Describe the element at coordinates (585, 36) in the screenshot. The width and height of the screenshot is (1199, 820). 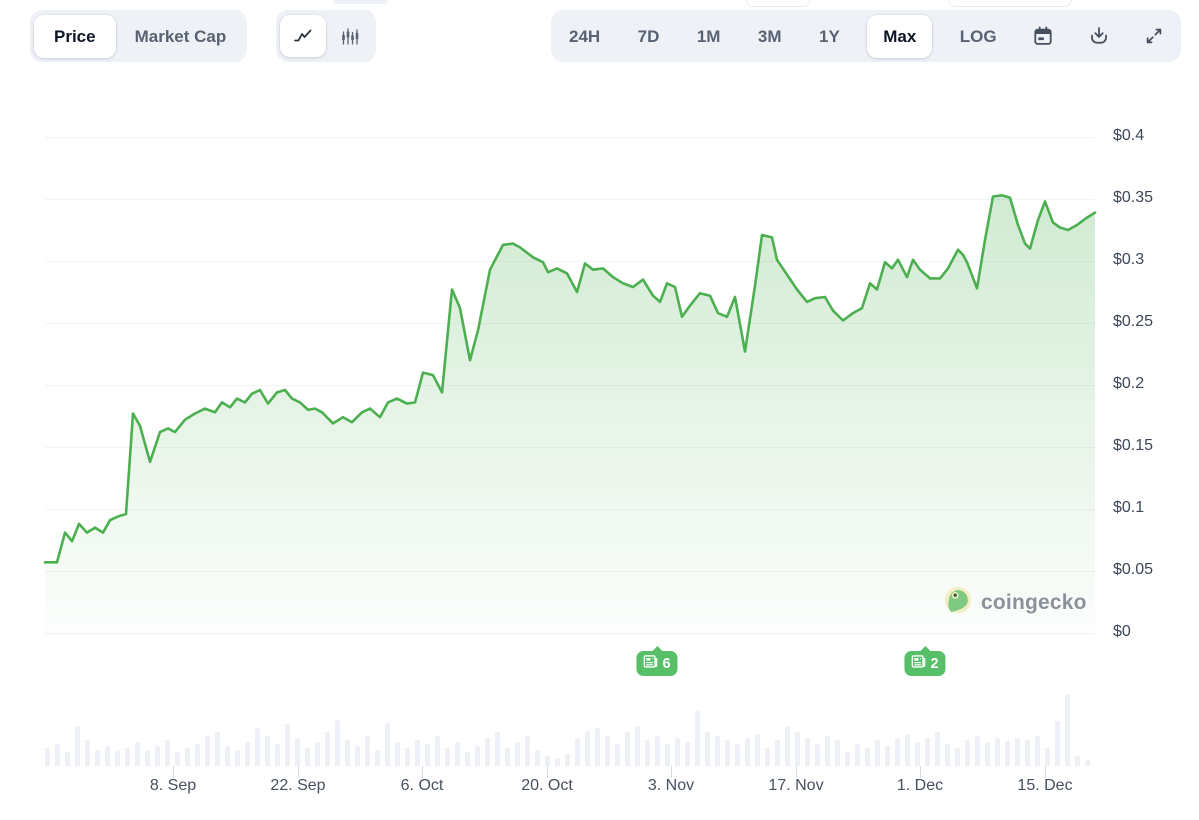
I see `tab-24h: 24H` at that location.